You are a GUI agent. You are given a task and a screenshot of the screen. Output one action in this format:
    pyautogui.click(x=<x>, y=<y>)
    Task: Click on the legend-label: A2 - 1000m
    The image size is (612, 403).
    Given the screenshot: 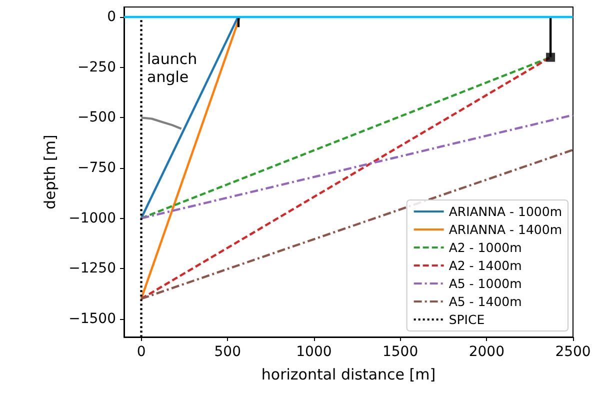 What is the action you would take?
    pyautogui.click(x=485, y=247)
    